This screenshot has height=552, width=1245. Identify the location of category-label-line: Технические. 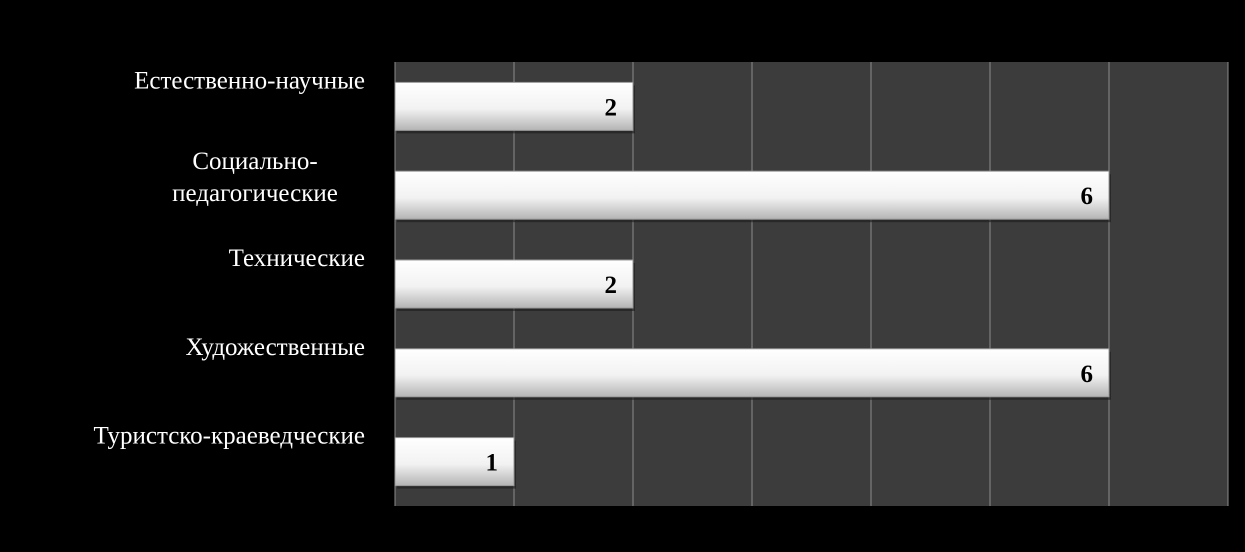
(297, 258).